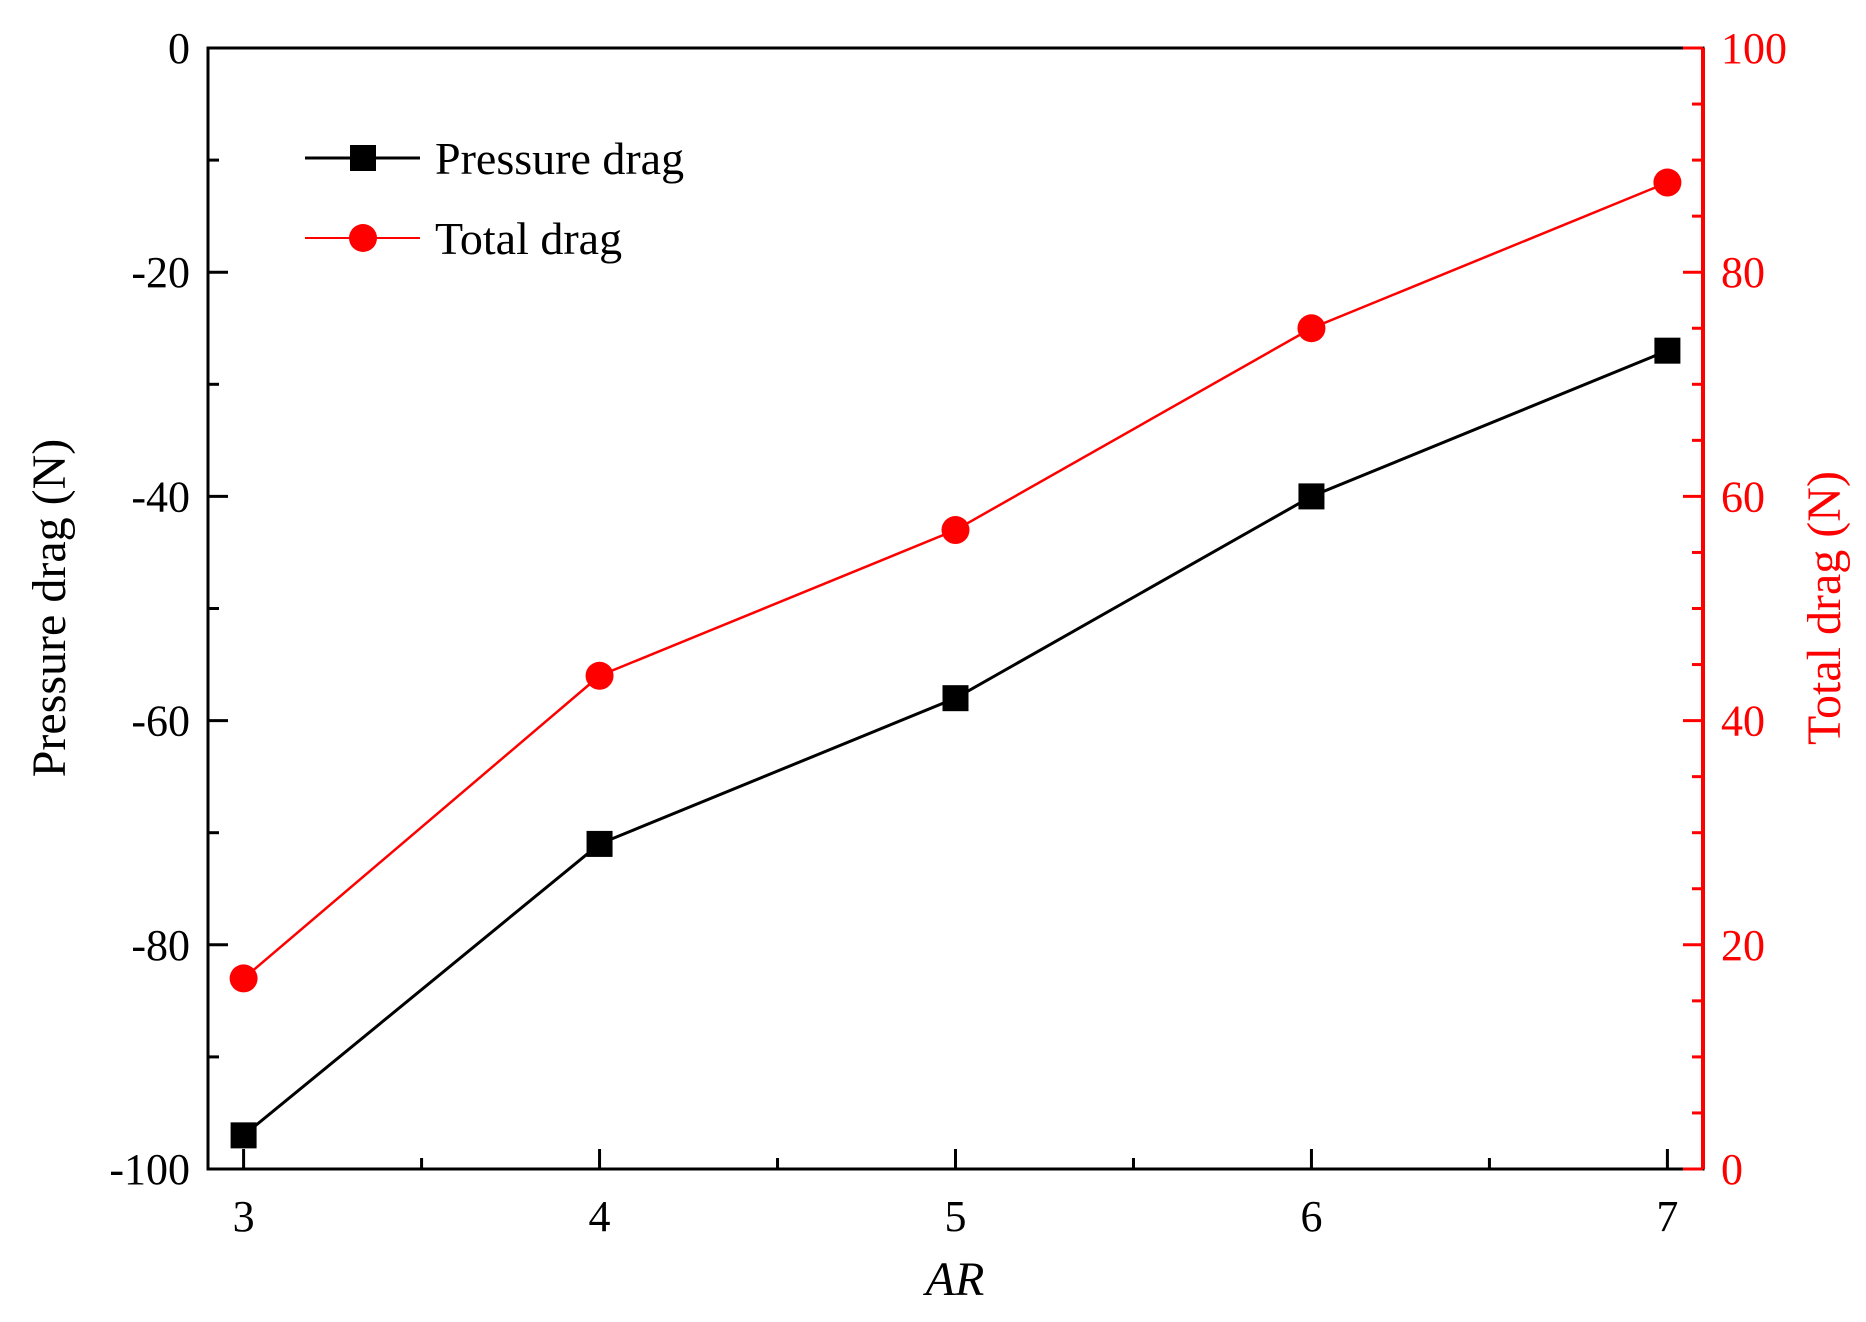 The image size is (1866, 1322). Describe the element at coordinates (149, 1169) in the screenshot. I see `left-y-tick-label: -100` at that location.